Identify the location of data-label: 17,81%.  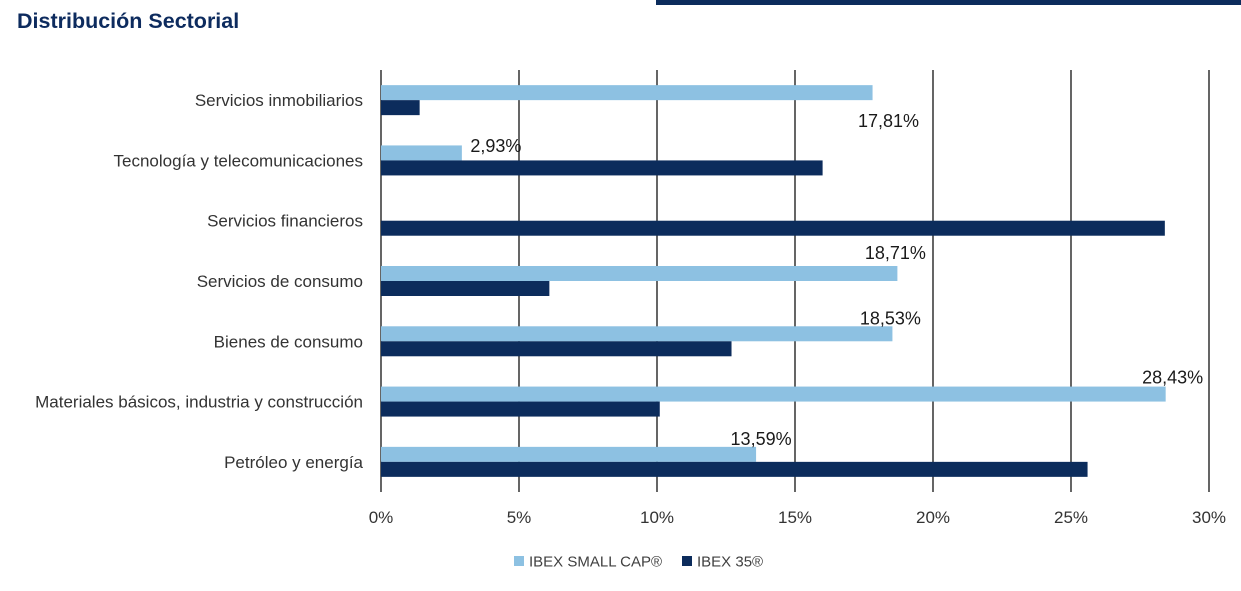
(888, 121).